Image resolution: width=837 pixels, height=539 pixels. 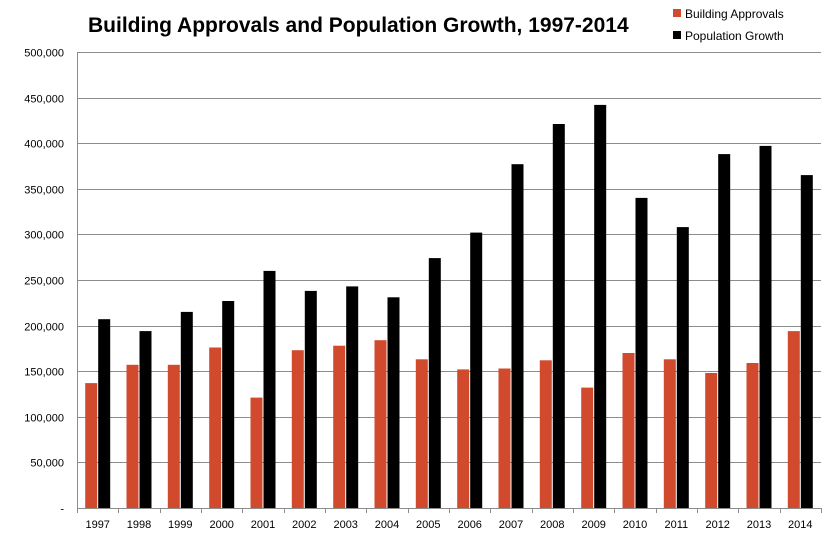 What do you see at coordinates (215, 427) in the screenshot?
I see `bar-building-approvals-2000` at bounding box center [215, 427].